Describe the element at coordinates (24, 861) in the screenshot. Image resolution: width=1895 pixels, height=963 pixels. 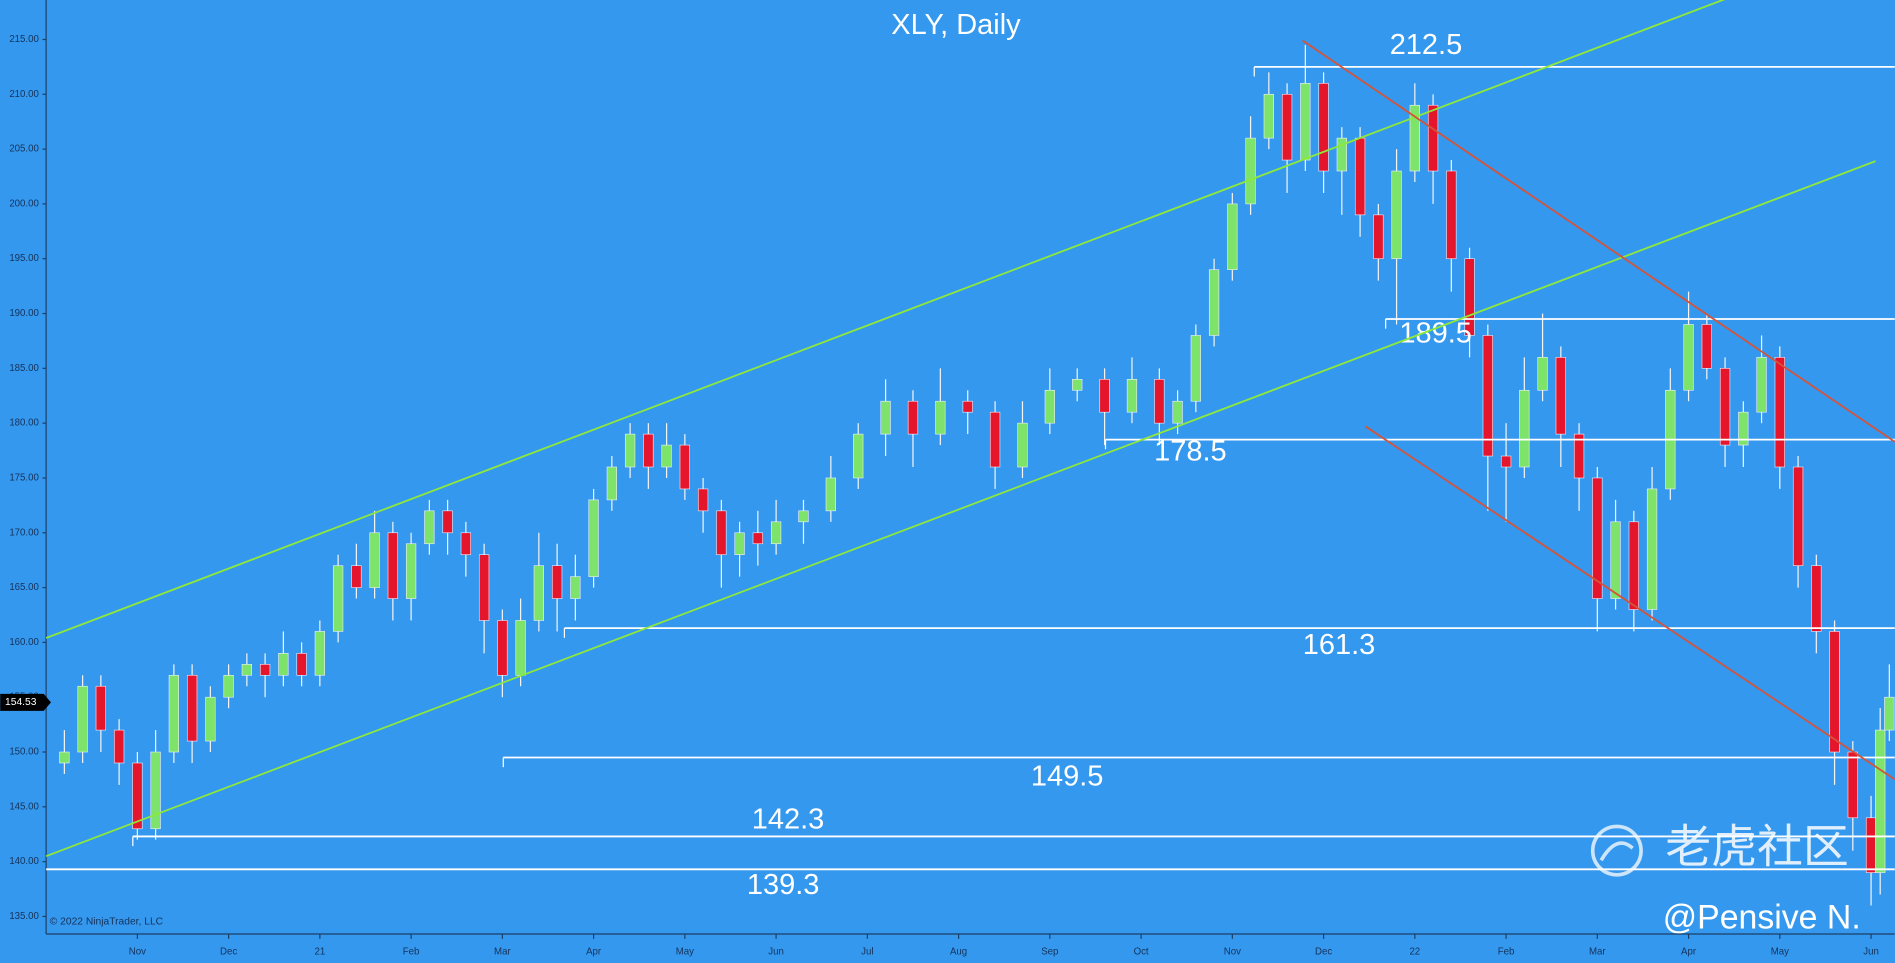
I see `y-tick-label: 140.00` at that location.